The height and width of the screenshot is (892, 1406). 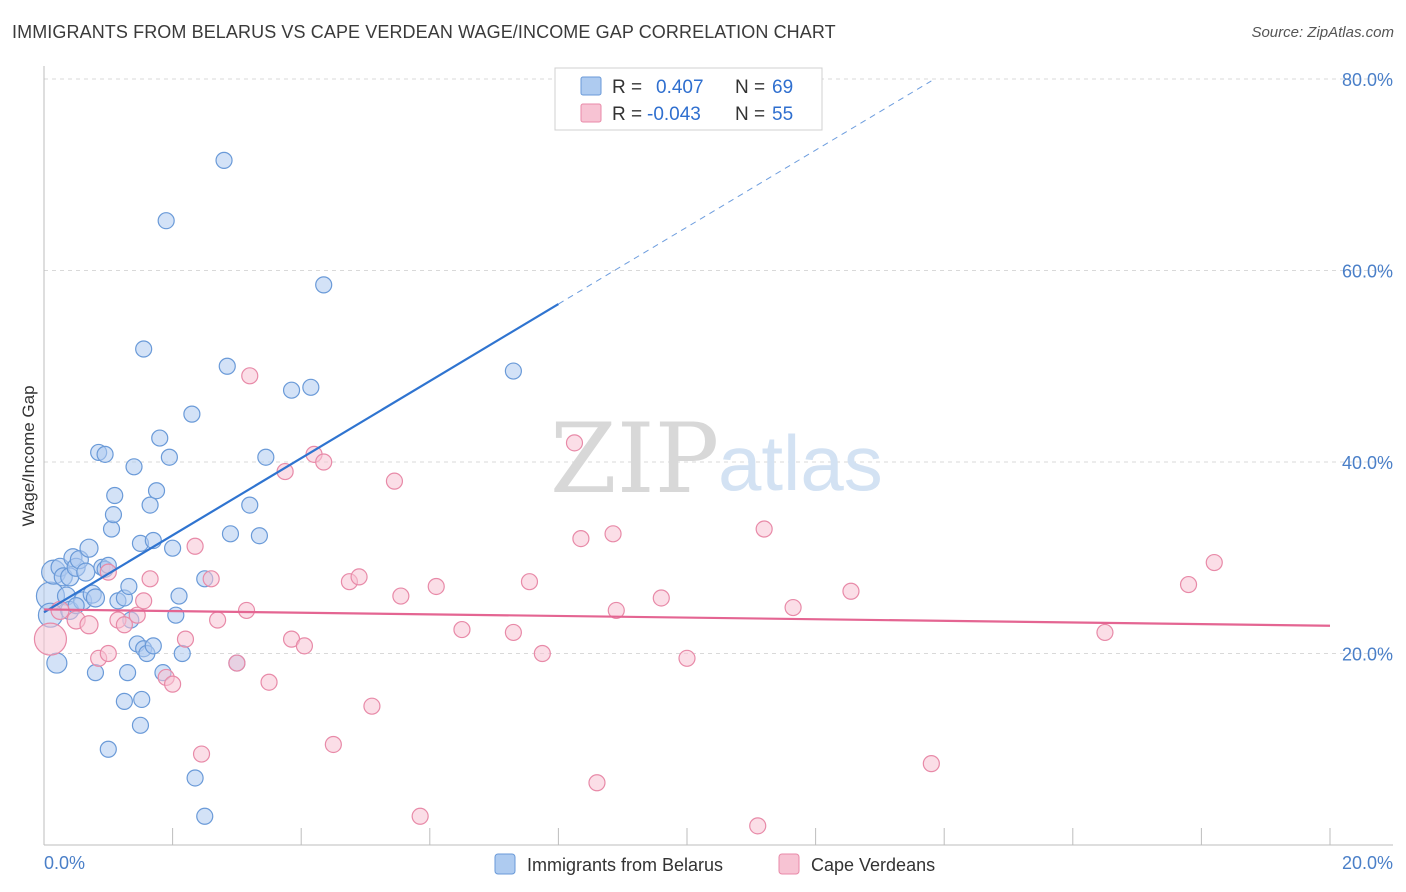 I want to click on series-legend-swatch-cape-verdeans, so click(x=789, y=864).